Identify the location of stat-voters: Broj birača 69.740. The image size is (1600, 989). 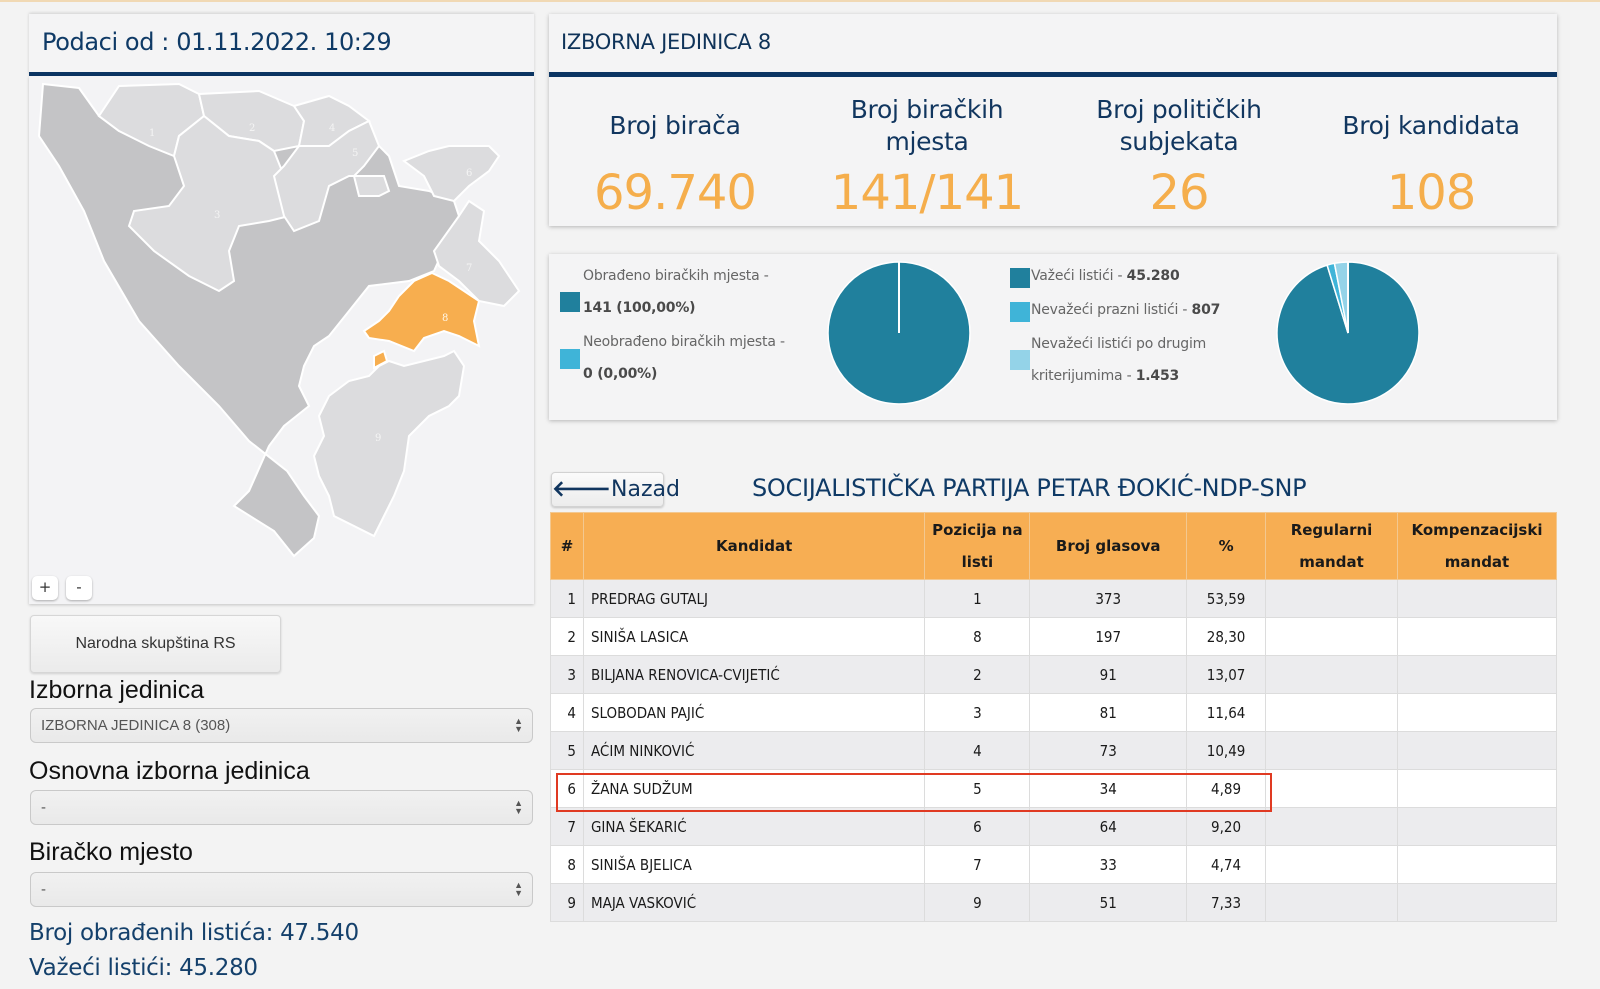
(675, 151).